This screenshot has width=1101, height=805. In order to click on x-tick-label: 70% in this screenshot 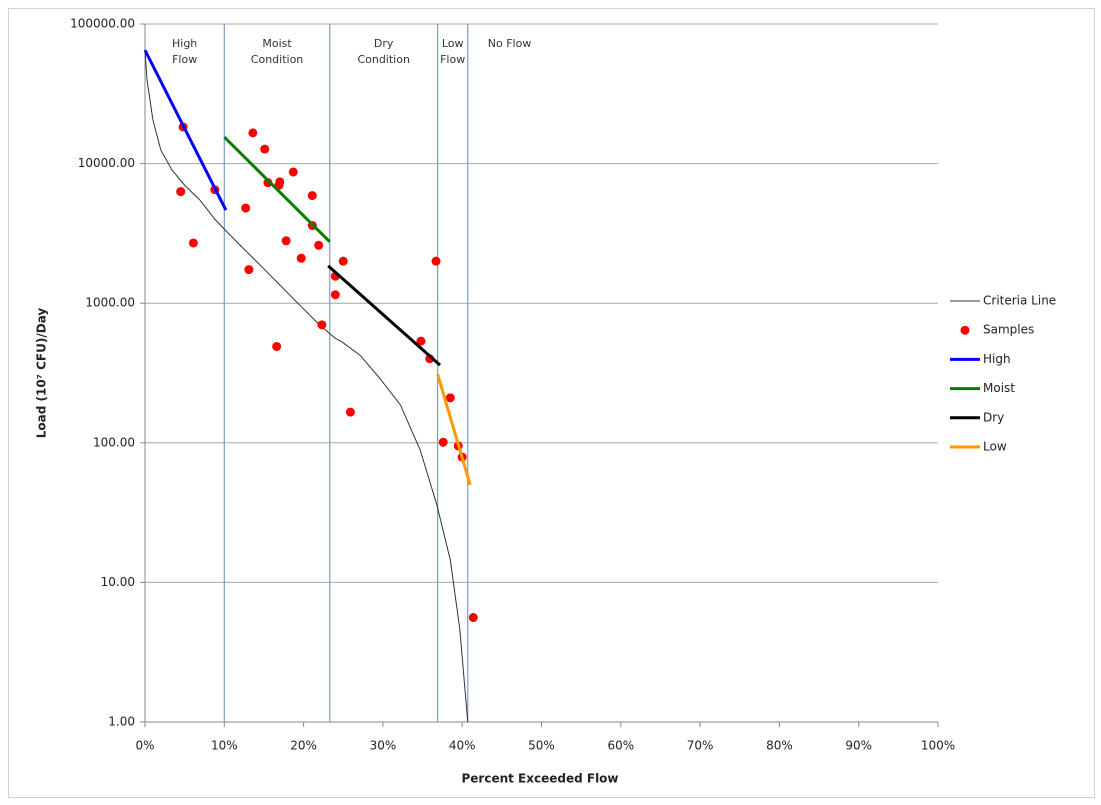, I will do `click(700, 746)`.